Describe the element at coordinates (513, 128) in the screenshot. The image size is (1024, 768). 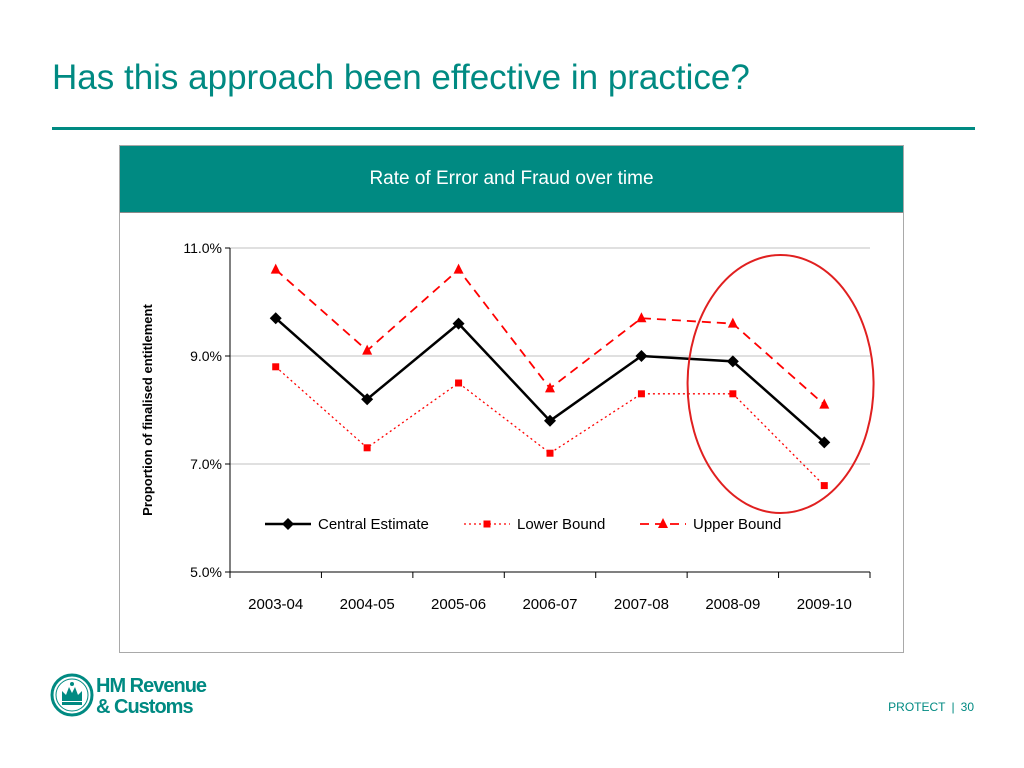
I see `title-divider` at that location.